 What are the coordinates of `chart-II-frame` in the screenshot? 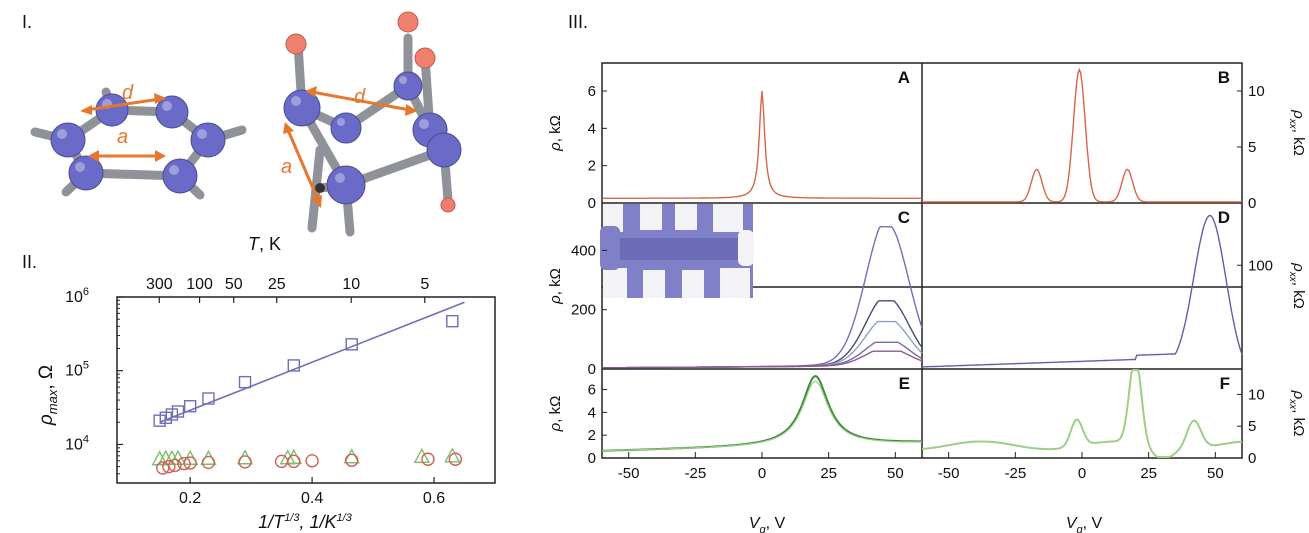 It's located at (306, 390).